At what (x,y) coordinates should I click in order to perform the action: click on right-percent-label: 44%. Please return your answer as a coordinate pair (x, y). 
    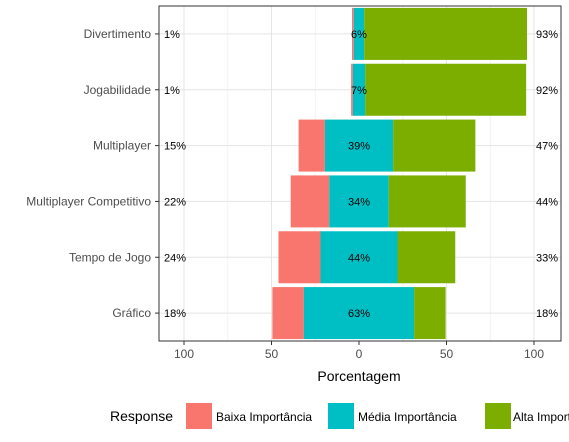
    Looking at the image, I should click on (547, 202).